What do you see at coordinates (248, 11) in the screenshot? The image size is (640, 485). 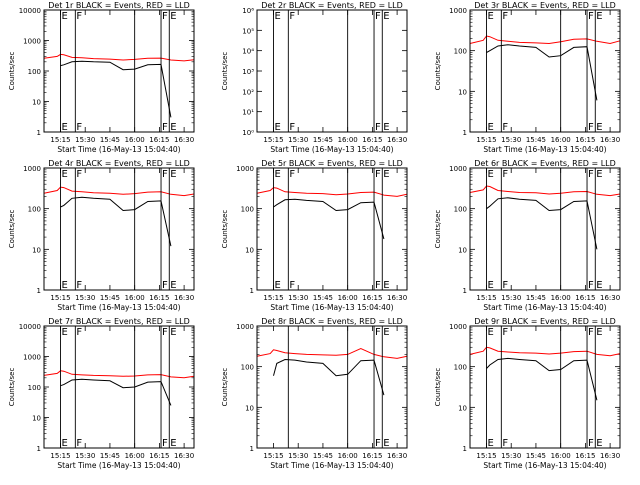 I see `y-tick-label: 10⁶` at bounding box center [248, 11].